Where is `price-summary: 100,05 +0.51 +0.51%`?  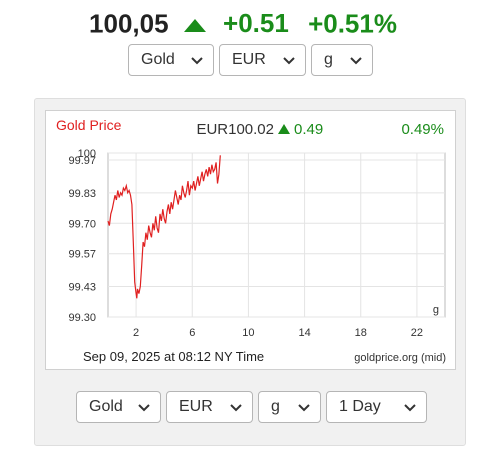
price-summary: 100,05 +0.51 +0.51% is located at coordinates (243, 25).